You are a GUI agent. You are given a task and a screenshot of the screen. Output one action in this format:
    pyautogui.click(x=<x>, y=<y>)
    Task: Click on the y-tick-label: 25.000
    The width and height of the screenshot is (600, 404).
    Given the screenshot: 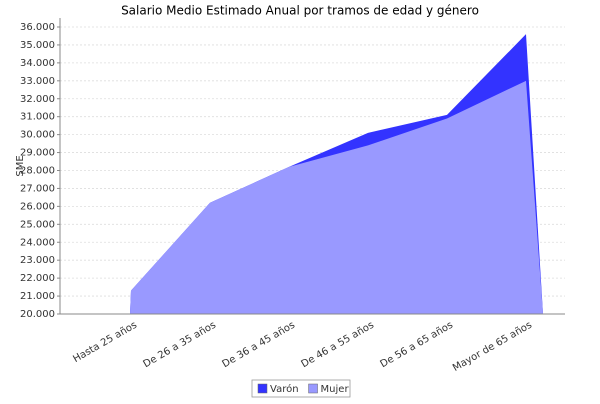 What is the action you would take?
    pyautogui.click(x=37, y=224)
    